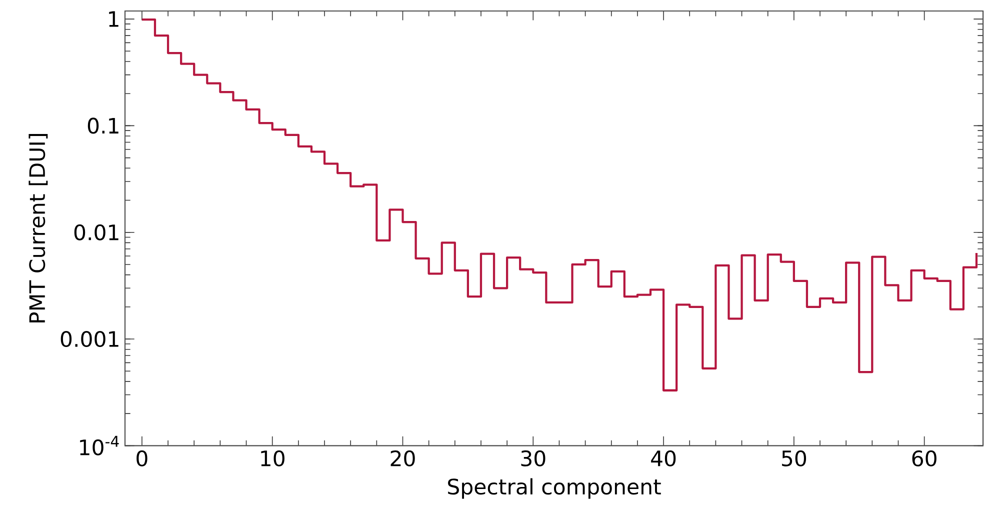  What do you see at coordinates (402, 458) in the screenshot?
I see `x-tick-label: 20` at bounding box center [402, 458].